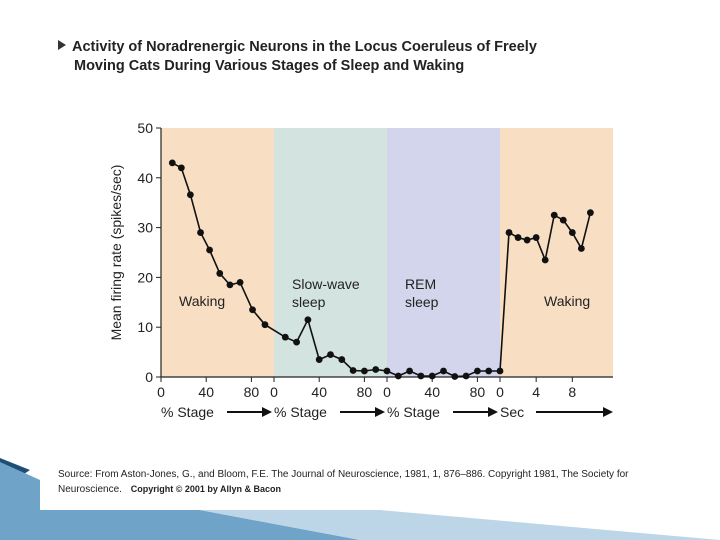 This screenshot has height=540, width=720. I want to click on region-label-2-2: sleep, so click(309, 302).